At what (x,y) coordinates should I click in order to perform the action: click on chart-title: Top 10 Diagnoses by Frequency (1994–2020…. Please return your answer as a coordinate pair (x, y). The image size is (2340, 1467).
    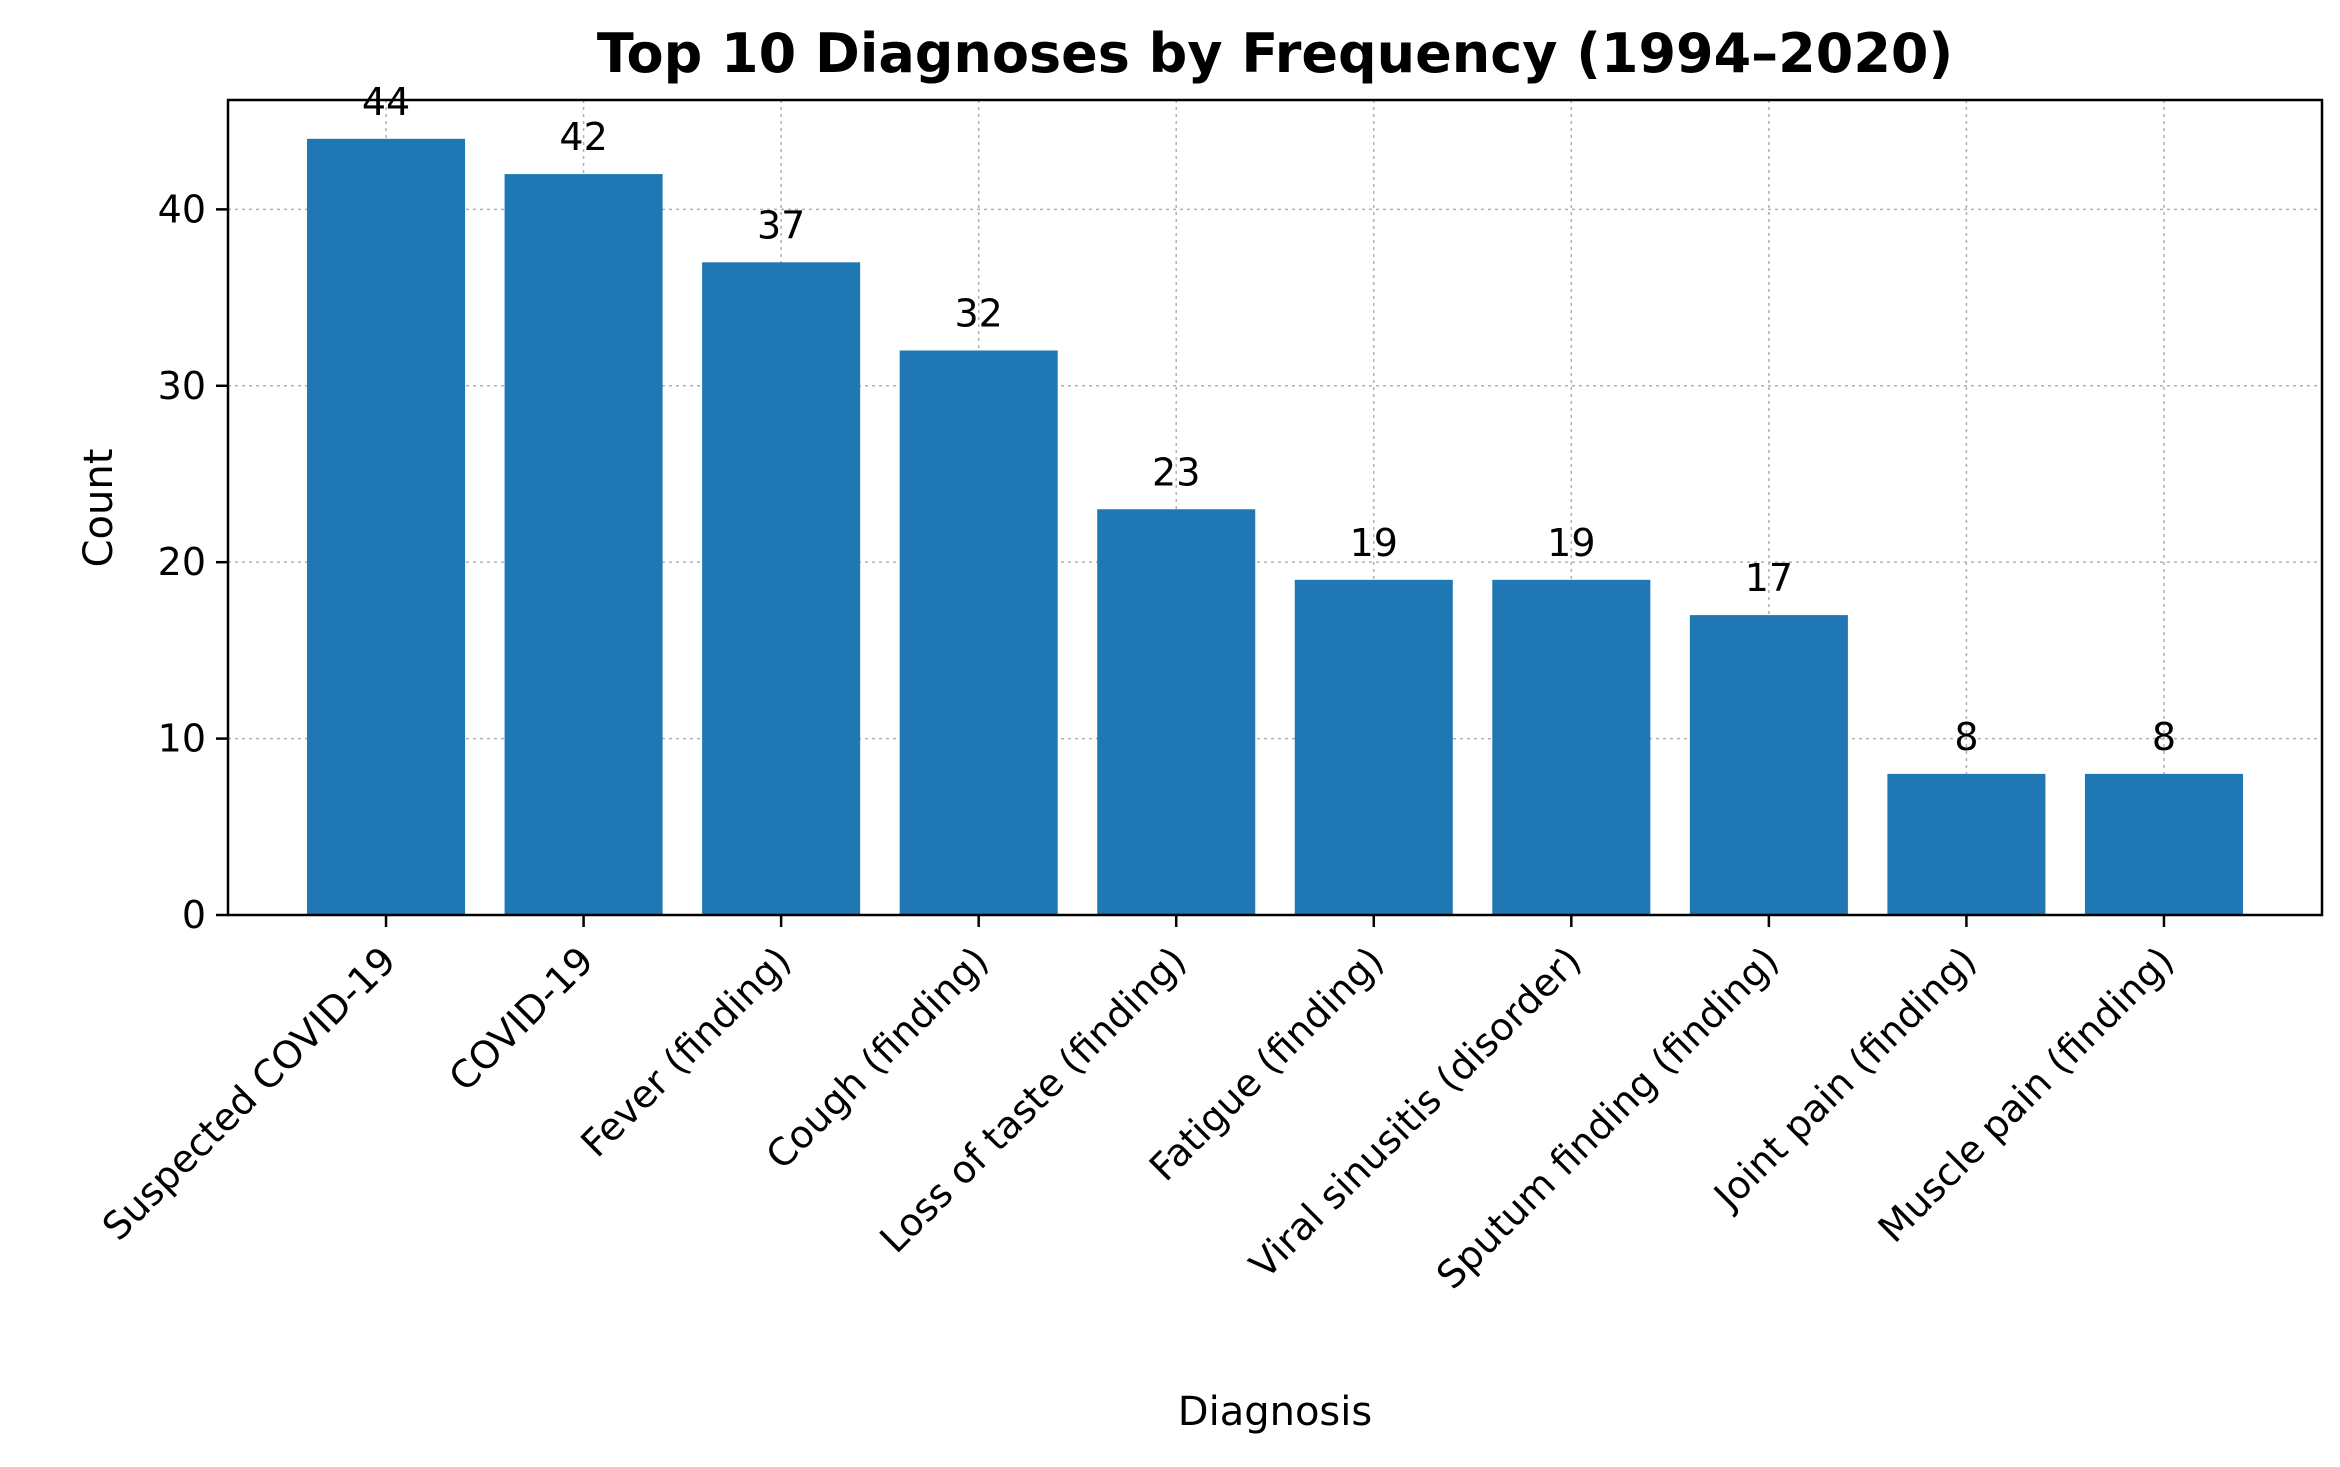
    Looking at the image, I should click on (1275, 53).